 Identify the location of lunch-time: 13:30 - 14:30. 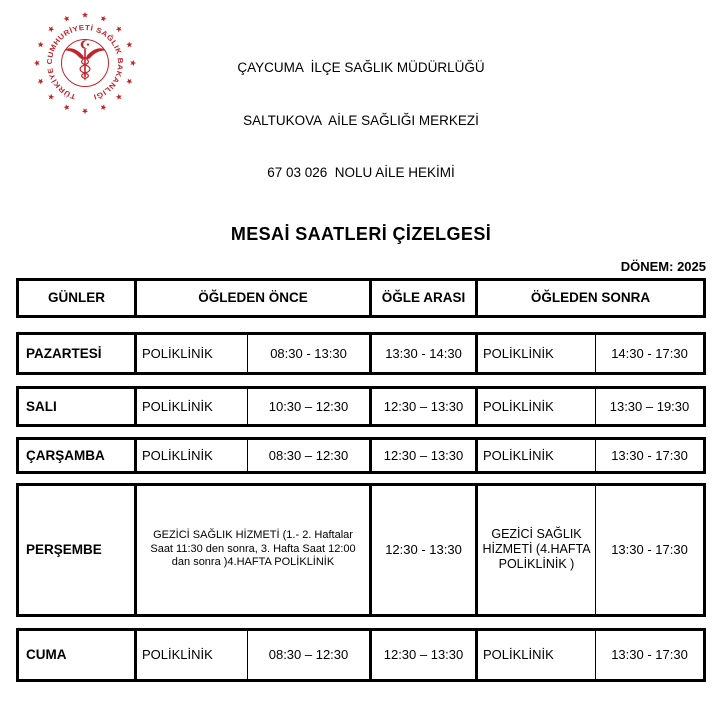
(425, 353).